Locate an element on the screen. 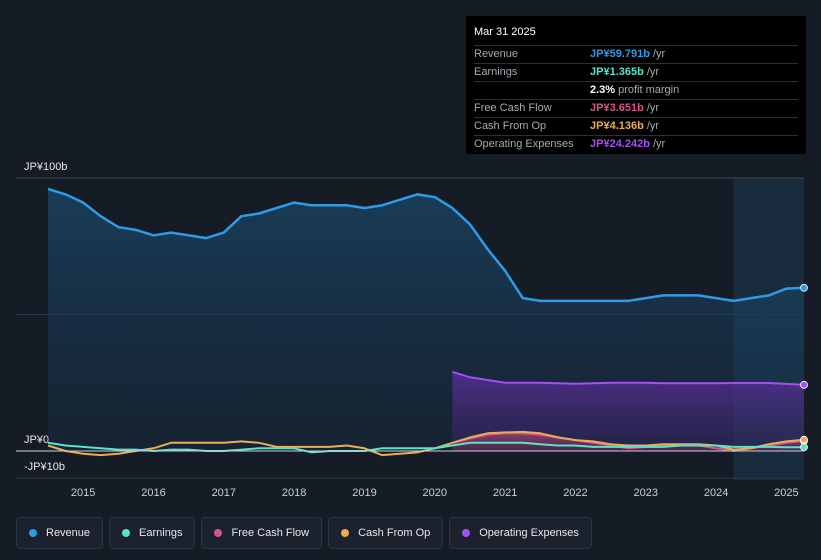  y-tick-label: JP¥0 is located at coordinates (36, 440).